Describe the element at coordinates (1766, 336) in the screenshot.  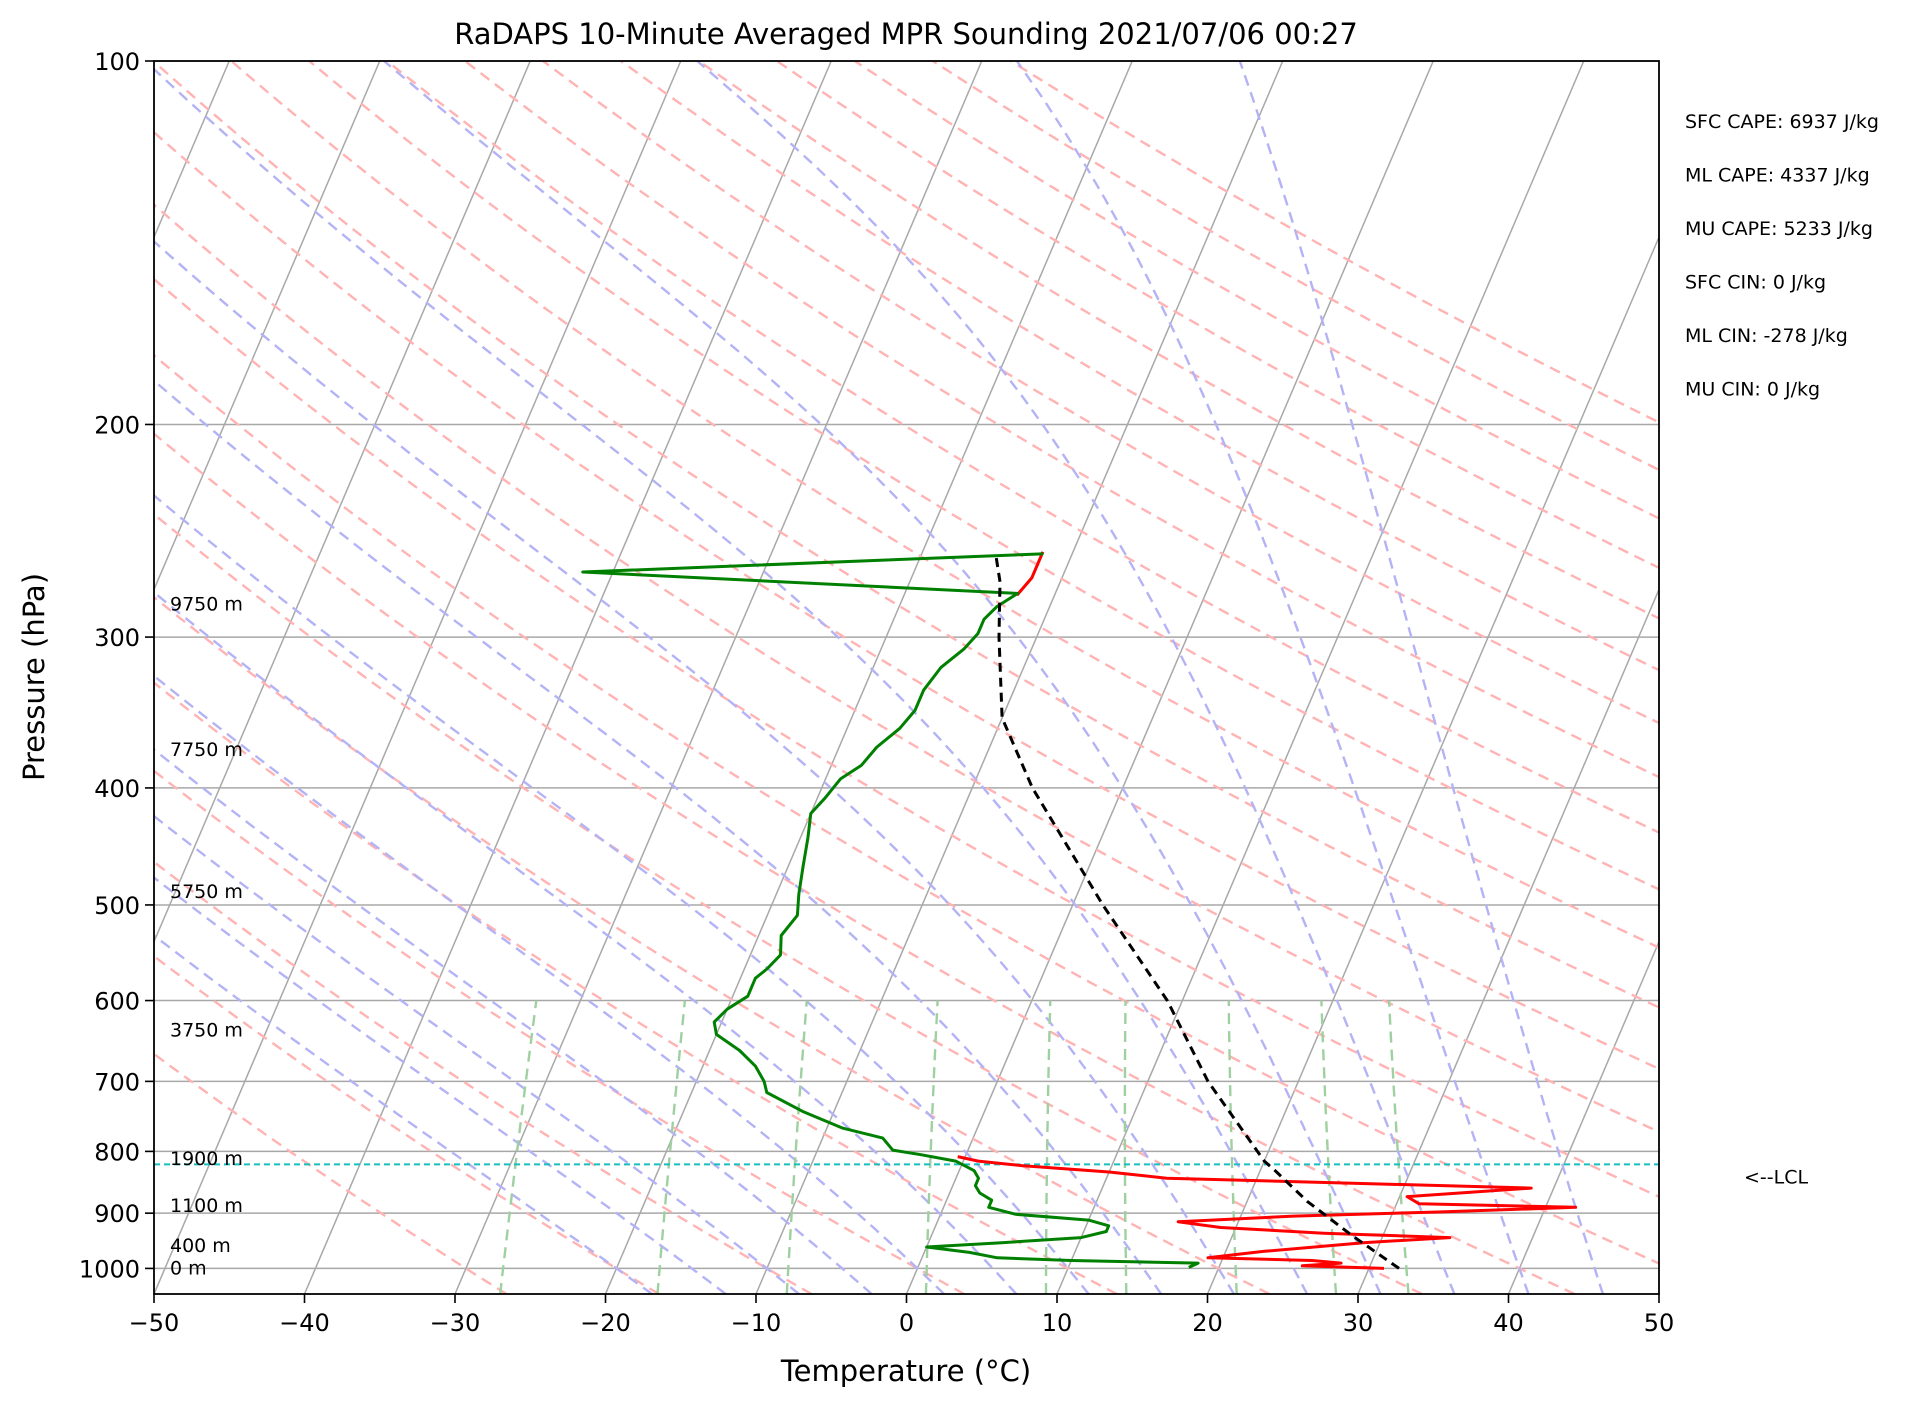
I see `stat-label: ML CIN: -278 J/kg` at that location.